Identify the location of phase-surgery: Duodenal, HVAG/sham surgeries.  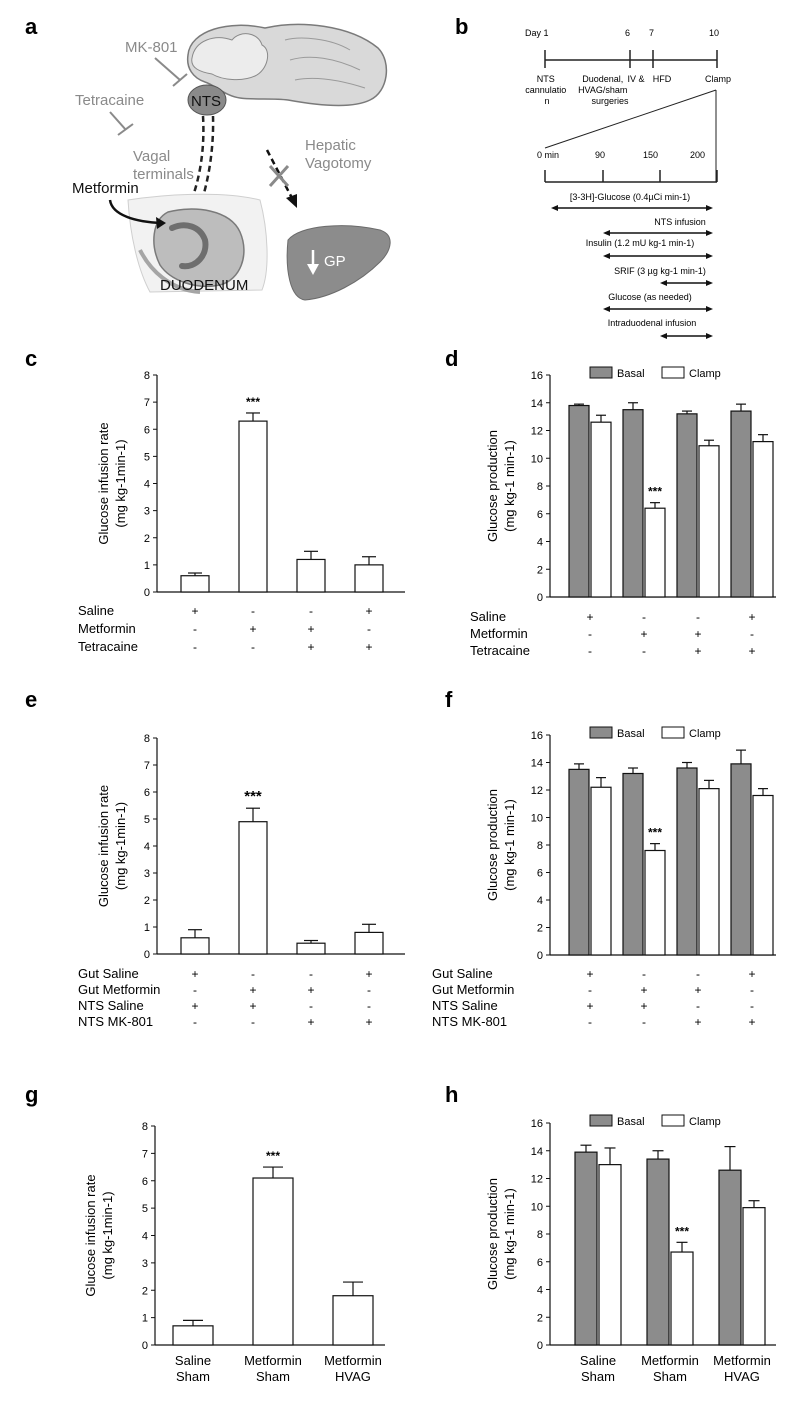
(604, 90).